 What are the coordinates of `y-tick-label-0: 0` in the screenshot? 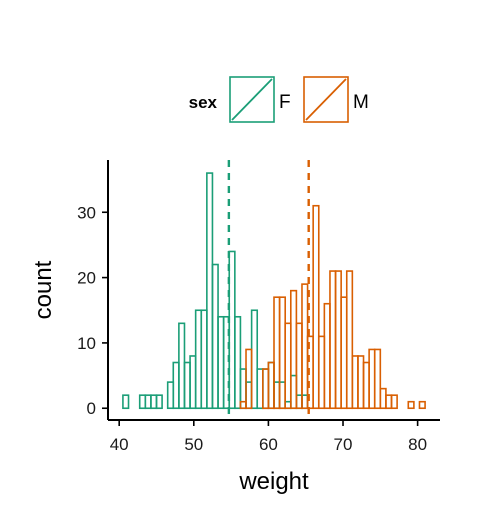 It's located at (91, 408).